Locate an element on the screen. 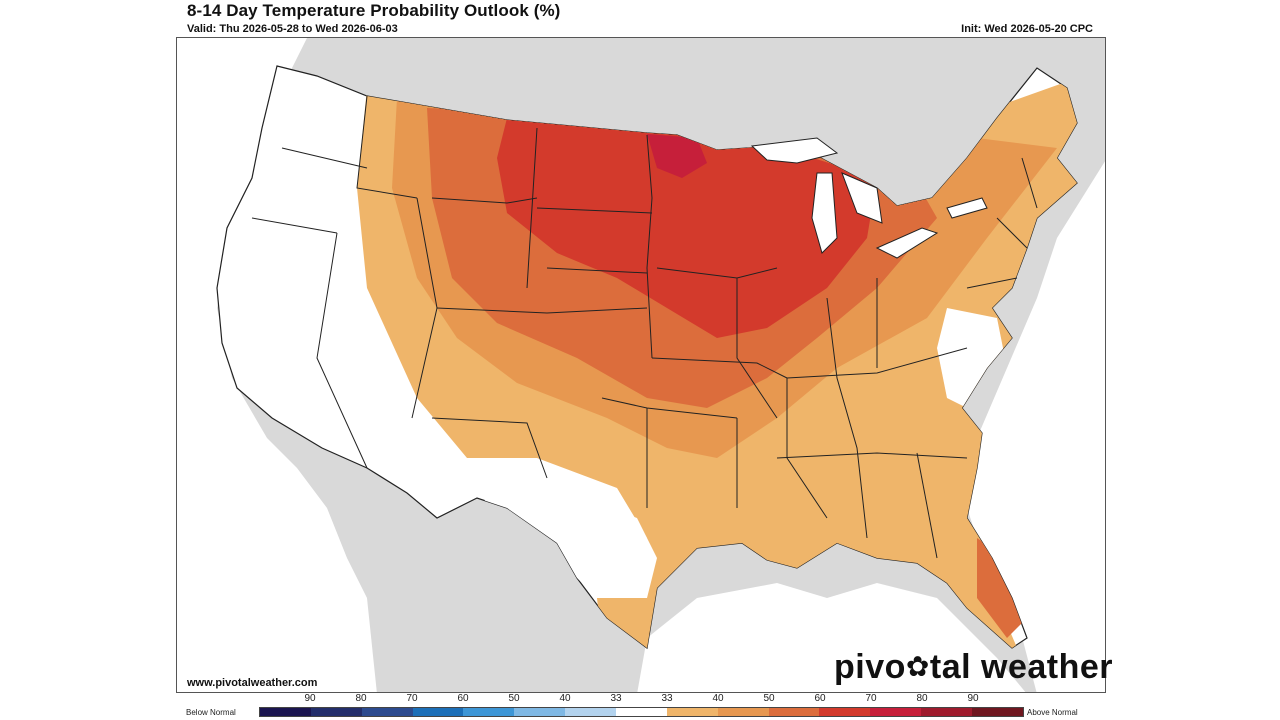  brand-text-end: tal weather is located at coordinates (1021, 667).